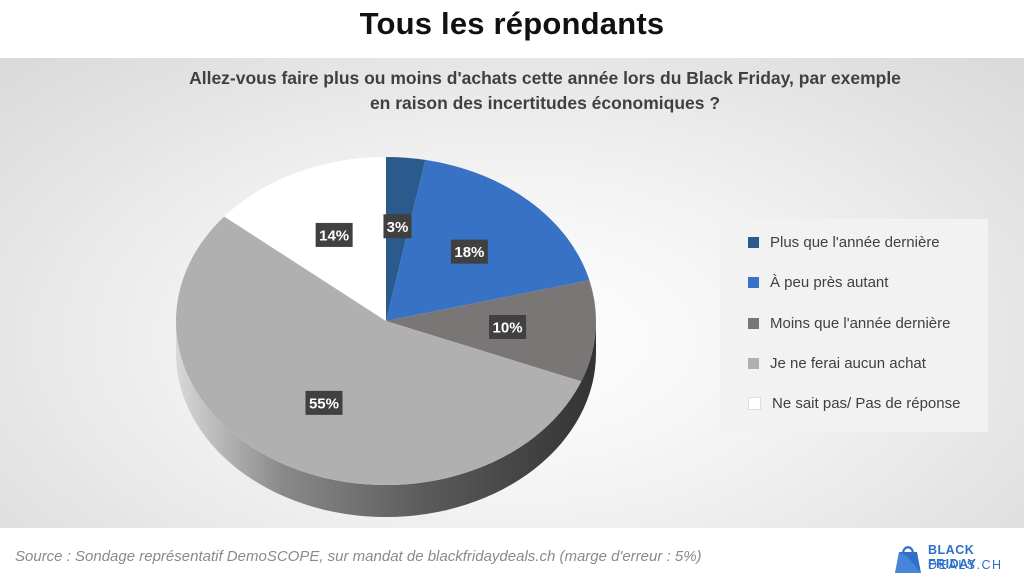 The image size is (1024, 579). What do you see at coordinates (512, 23) in the screenshot?
I see `page-title: Tous les répondants` at bounding box center [512, 23].